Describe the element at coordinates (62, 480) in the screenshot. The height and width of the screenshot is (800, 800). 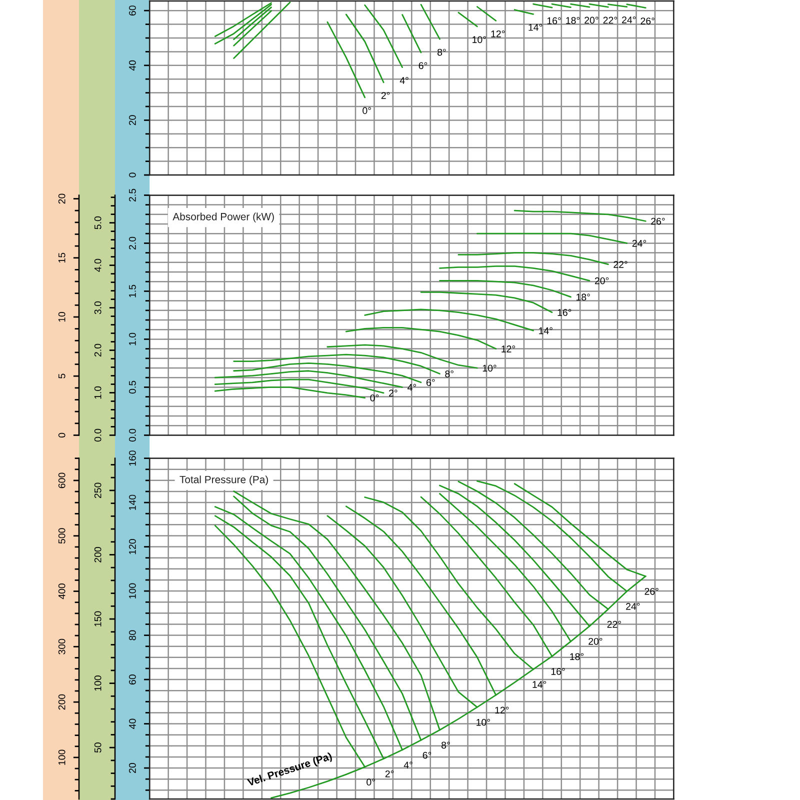
I see `y3-tick-label: 600` at that location.